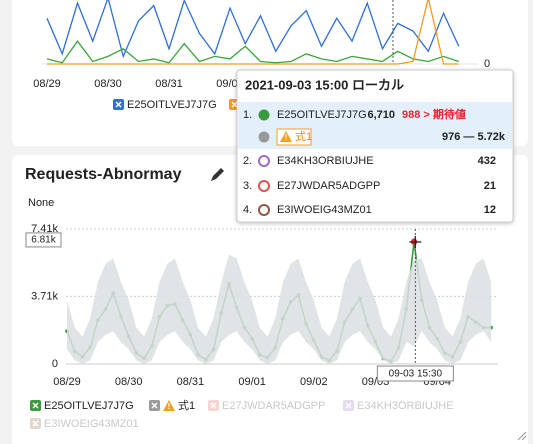 This screenshot has height=444, width=533. I want to click on row-name: 式1, so click(303, 136).